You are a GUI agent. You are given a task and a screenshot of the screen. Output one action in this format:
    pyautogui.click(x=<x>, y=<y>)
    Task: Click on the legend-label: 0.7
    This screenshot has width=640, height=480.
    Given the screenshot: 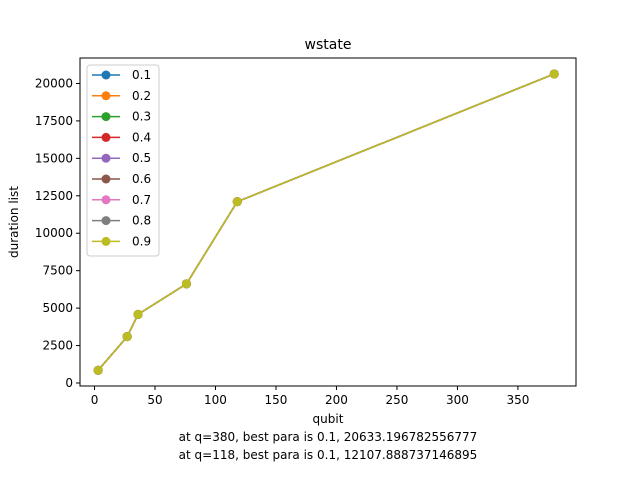 What is the action you would take?
    pyautogui.click(x=141, y=200)
    